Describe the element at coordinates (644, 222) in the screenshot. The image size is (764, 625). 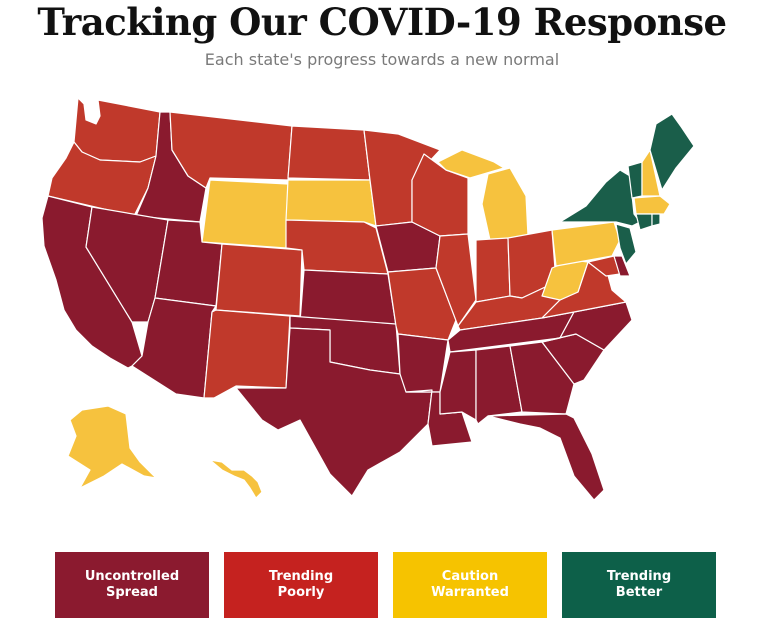
I see `state-connecticut` at that location.